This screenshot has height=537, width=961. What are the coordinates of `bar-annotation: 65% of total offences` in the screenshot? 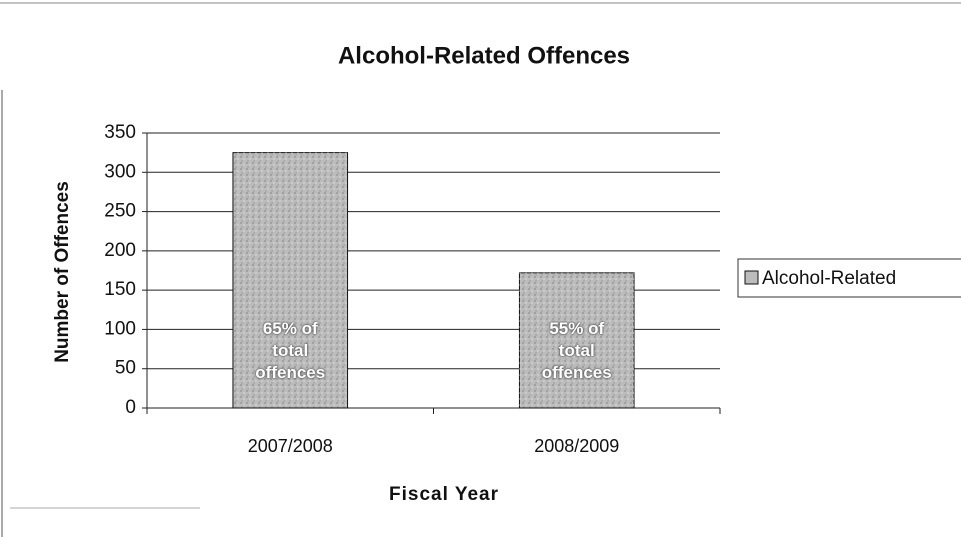 It's located at (290, 350).